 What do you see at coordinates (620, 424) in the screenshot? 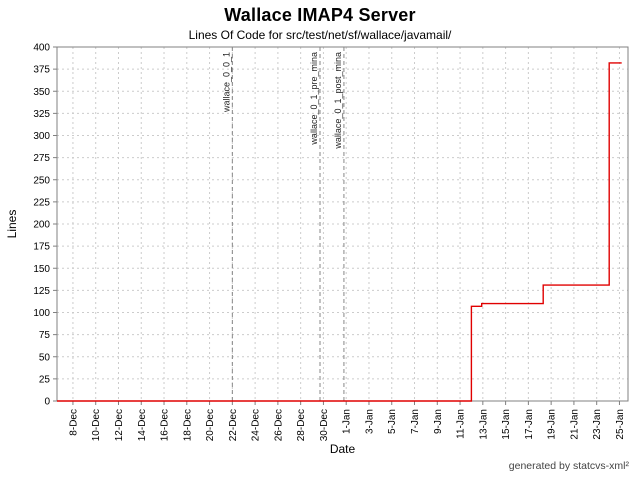
I see `x-tick-label: 25-Jan` at bounding box center [620, 424].